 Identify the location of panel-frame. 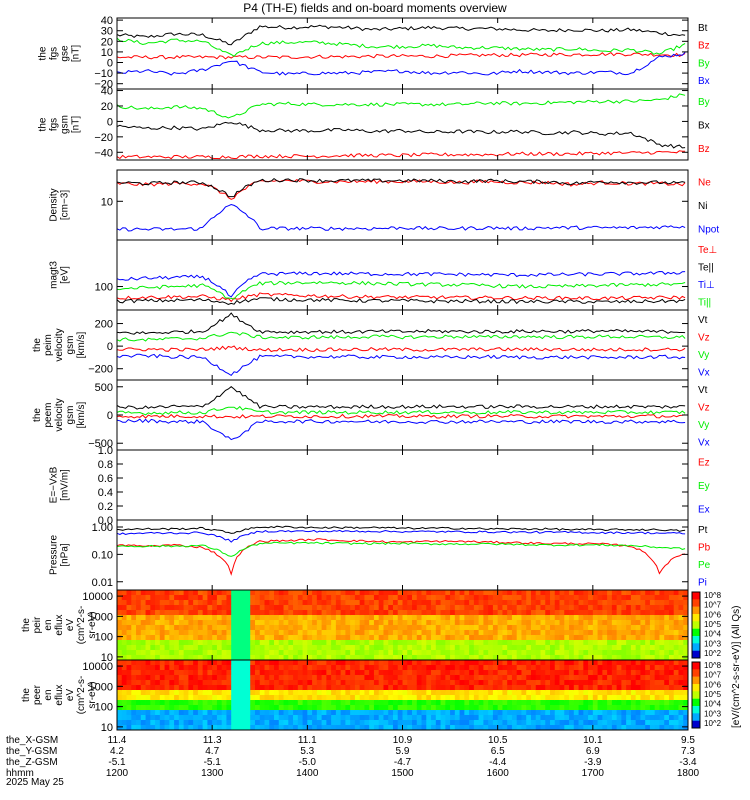
(402, 485).